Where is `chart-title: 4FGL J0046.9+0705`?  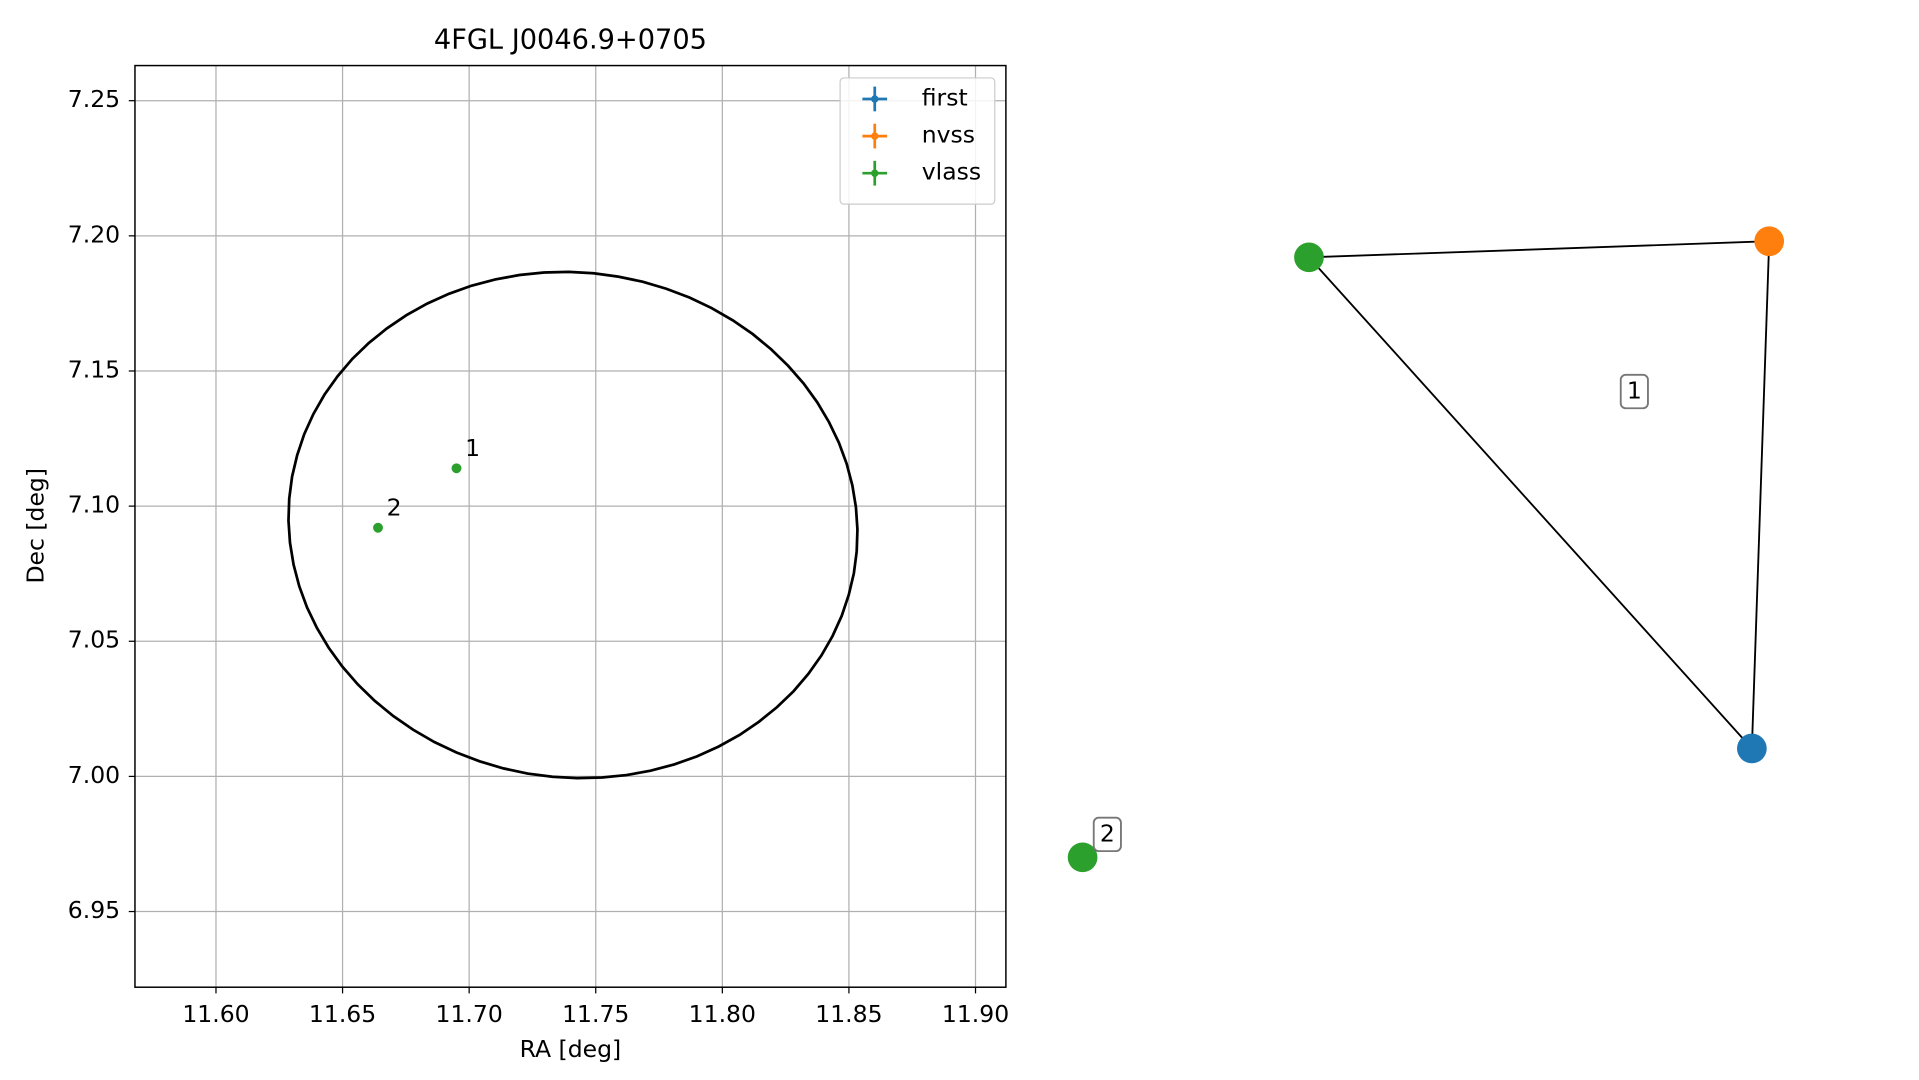
chart-title: 4FGL J0046.9+0705 is located at coordinates (570, 39).